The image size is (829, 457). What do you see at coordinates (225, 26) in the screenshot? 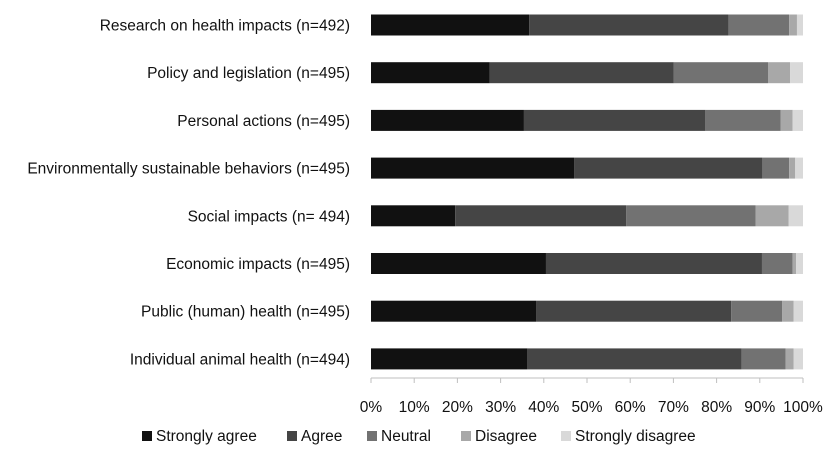
I see `category-label: Research on health impacts (n=492)` at bounding box center [225, 26].